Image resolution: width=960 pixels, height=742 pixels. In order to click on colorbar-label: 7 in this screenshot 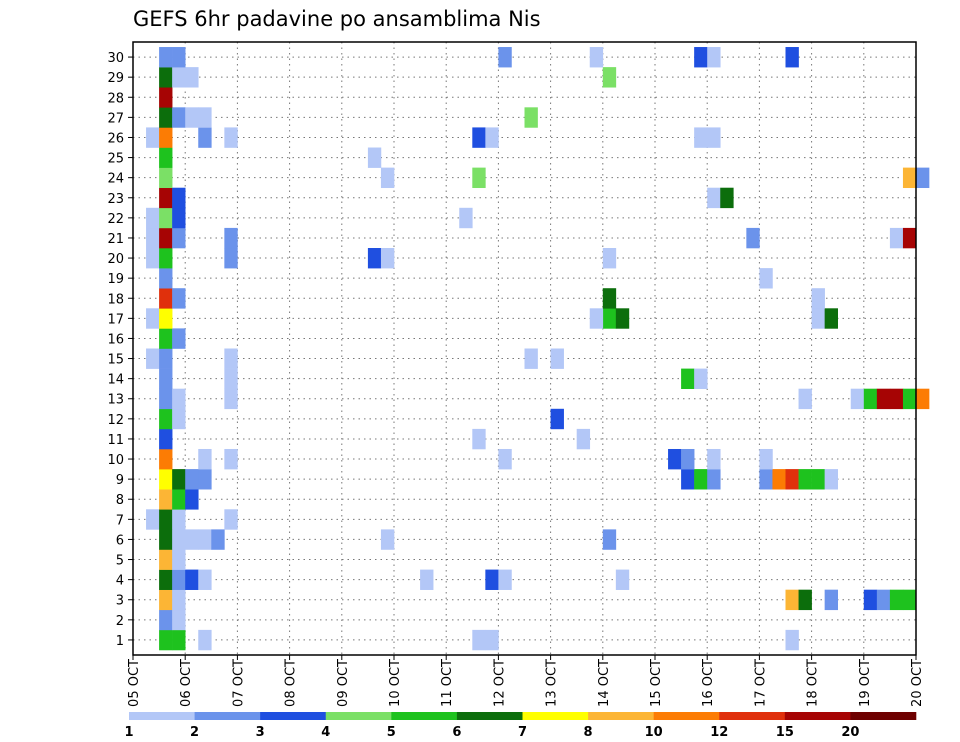, I will do `click(522, 732)`.